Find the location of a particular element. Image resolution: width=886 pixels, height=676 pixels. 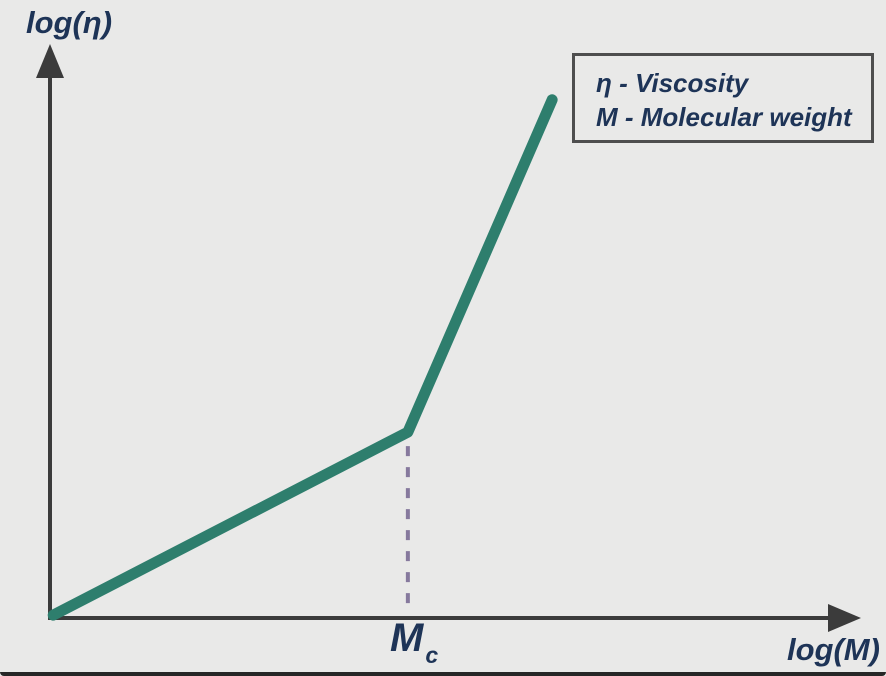

legend-box: η - Viscosity M - Molecular weight is located at coordinates (723, 98).